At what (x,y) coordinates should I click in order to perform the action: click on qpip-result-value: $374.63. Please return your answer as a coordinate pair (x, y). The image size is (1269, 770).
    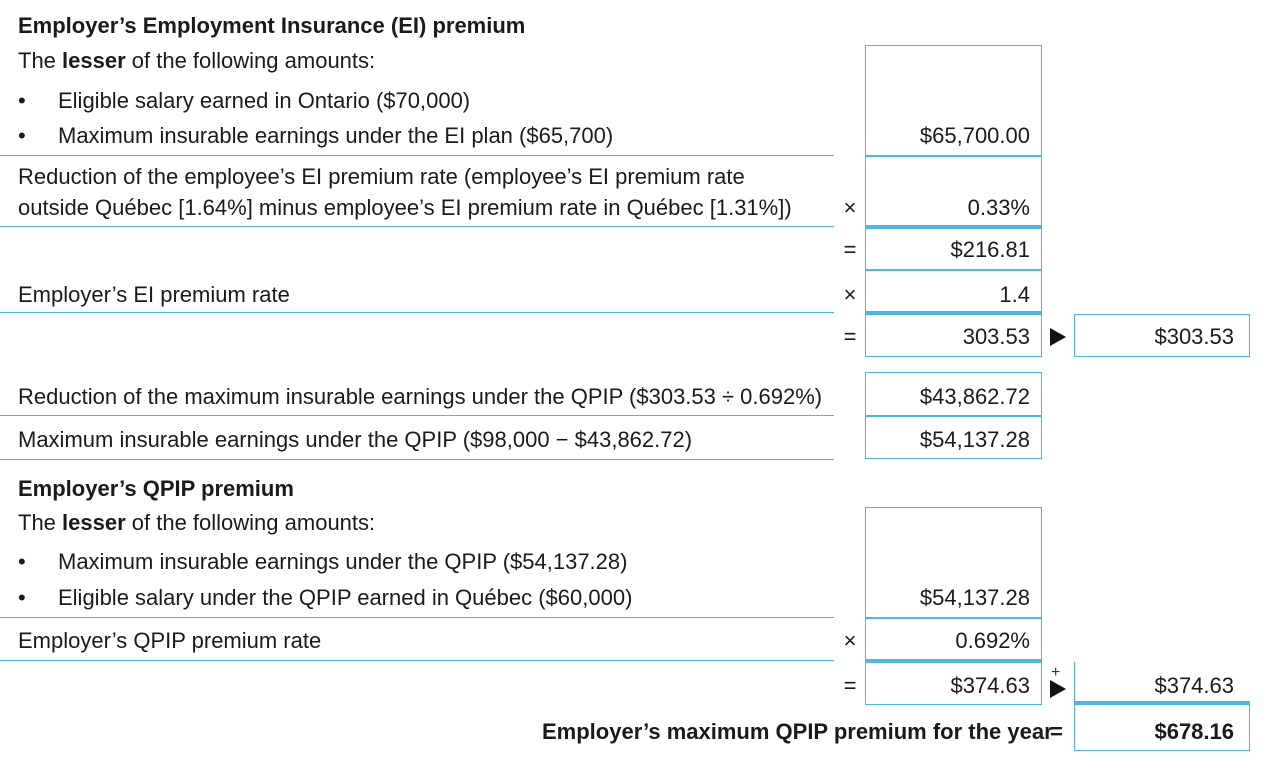
    Looking at the image, I should click on (990, 685).